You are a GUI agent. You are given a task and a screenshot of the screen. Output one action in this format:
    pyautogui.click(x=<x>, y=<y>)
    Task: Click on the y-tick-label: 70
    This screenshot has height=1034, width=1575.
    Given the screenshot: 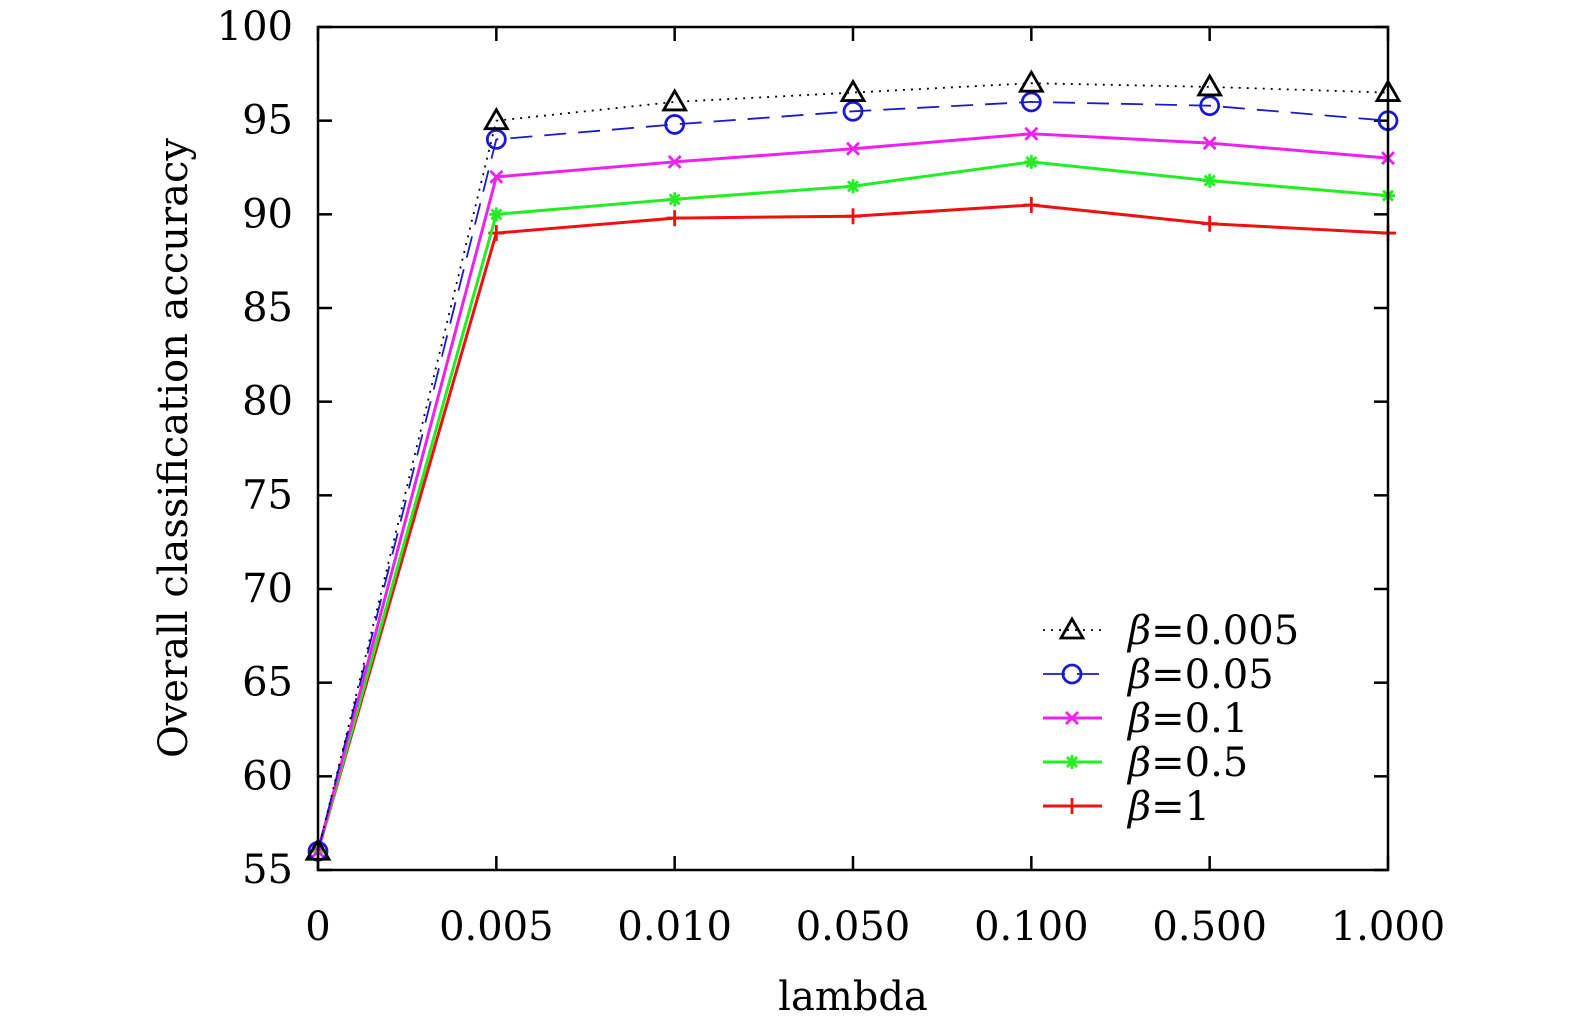 What is the action you would take?
    pyautogui.click(x=267, y=589)
    